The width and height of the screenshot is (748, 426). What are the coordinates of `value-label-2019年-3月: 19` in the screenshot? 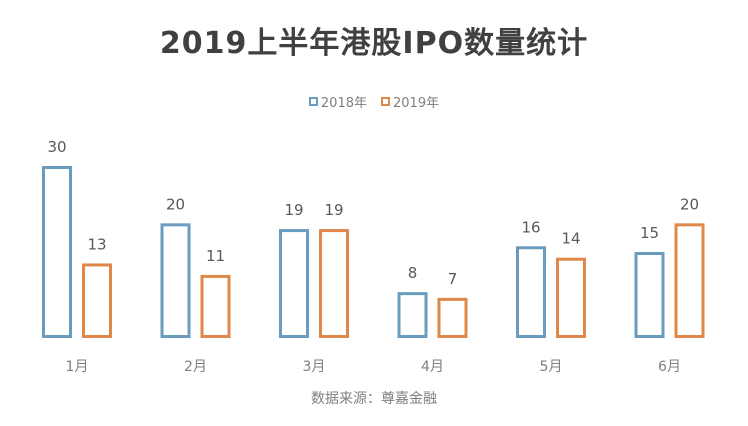 It's located at (333, 210).